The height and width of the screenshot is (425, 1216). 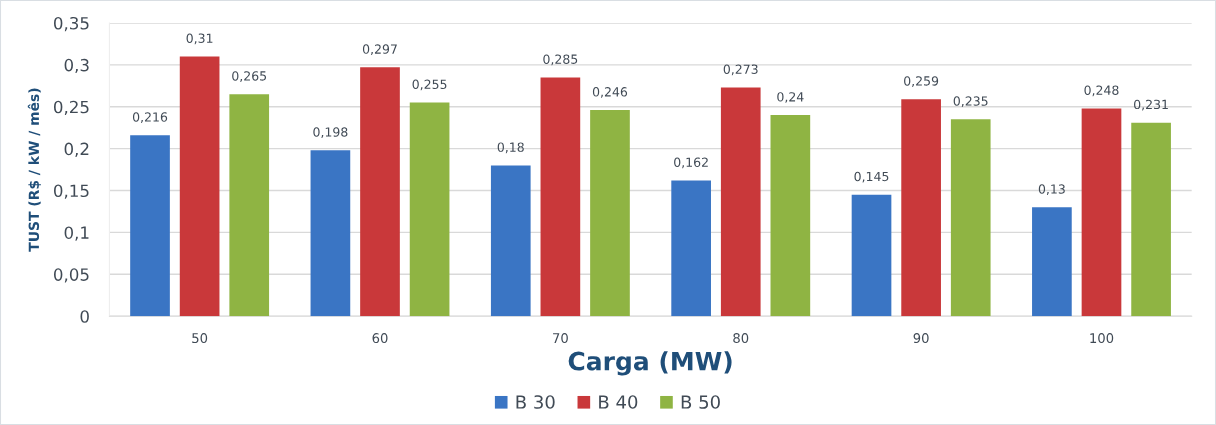 I want to click on data-label: 0,24, so click(x=790, y=97).